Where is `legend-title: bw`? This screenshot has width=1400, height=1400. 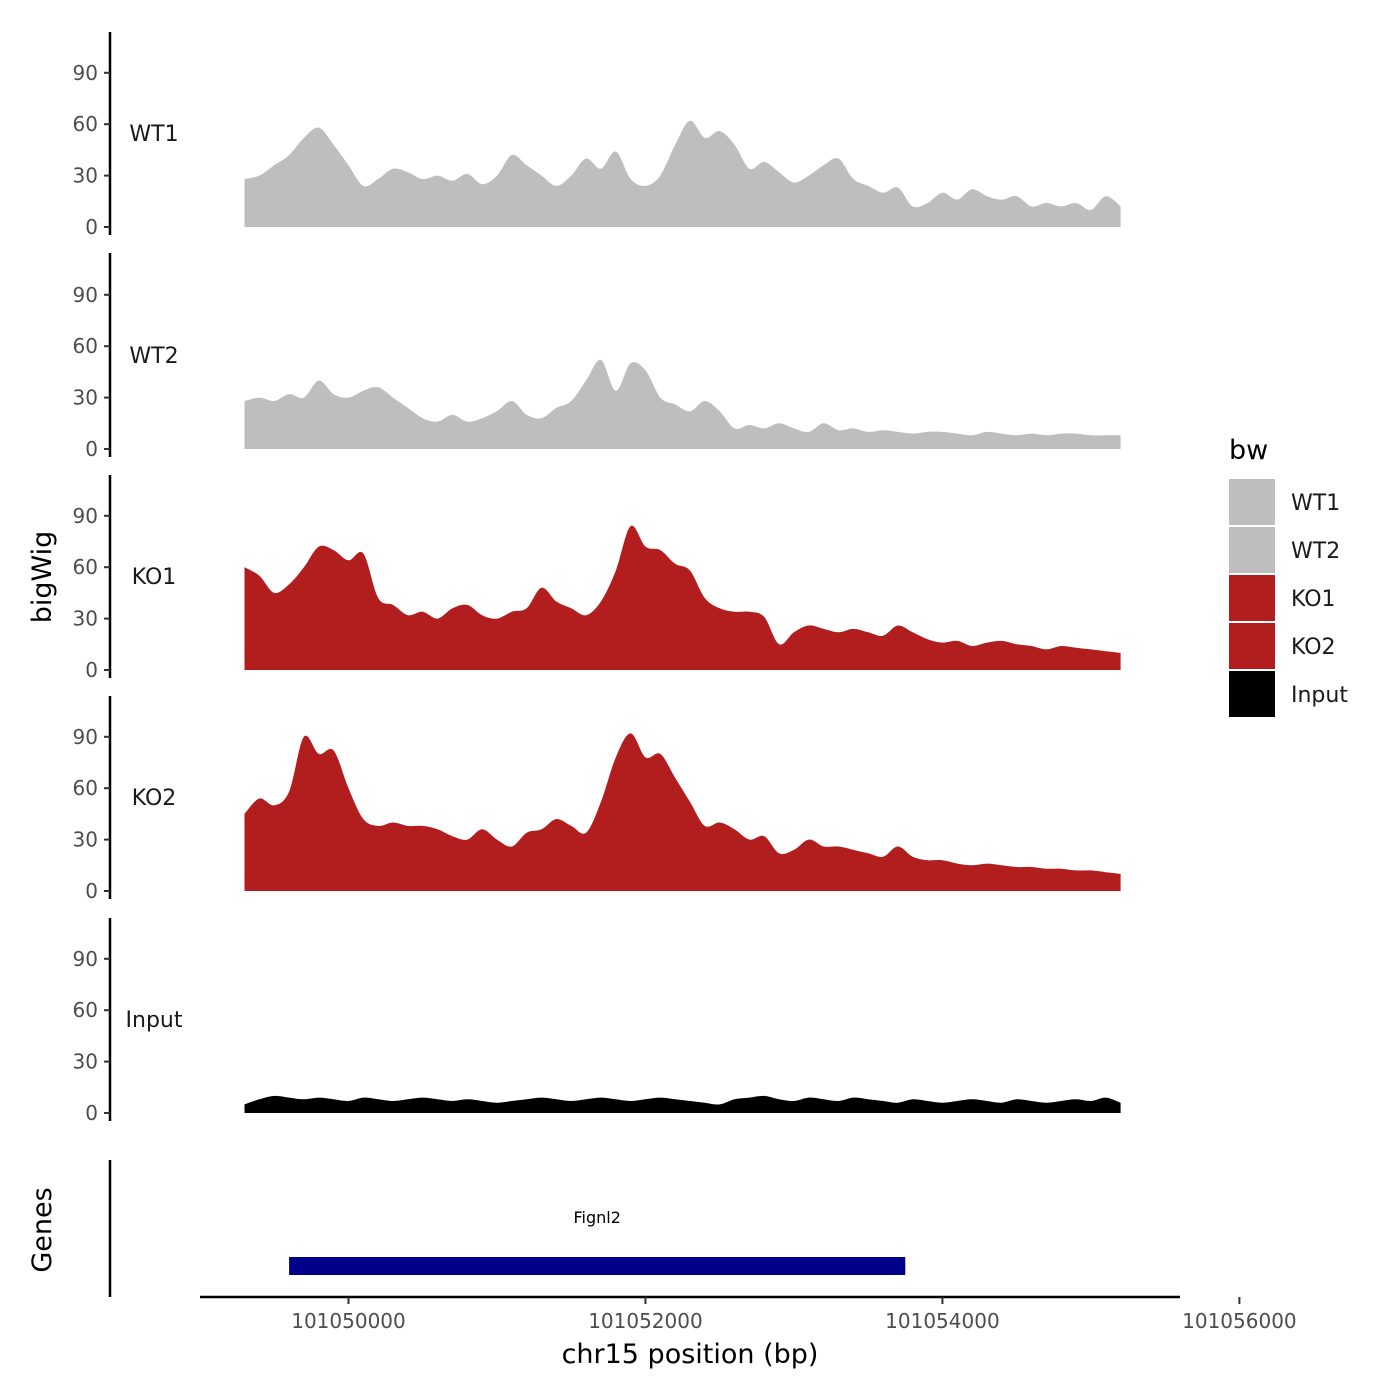 legend-title: bw is located at coordinates (1248, 450).